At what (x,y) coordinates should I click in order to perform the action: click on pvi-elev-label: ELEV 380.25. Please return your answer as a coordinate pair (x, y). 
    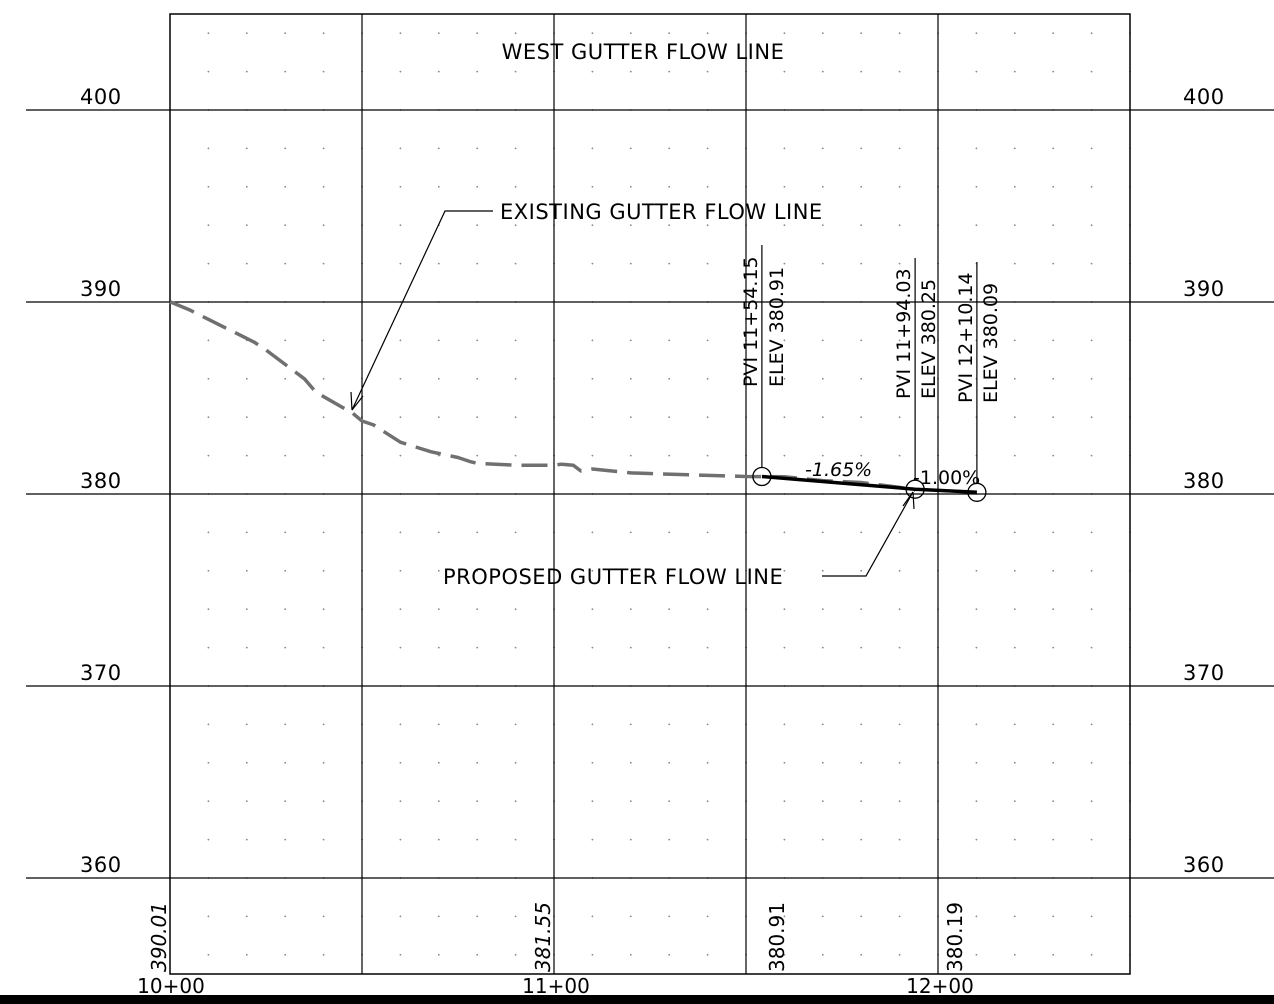
    Looking at the image, I should click on (929, 339).